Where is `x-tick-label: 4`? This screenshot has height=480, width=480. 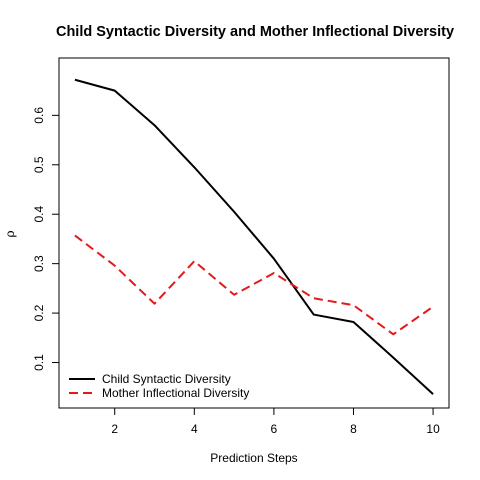 x-tick-label: 4 is located at coordinates (194, 429).